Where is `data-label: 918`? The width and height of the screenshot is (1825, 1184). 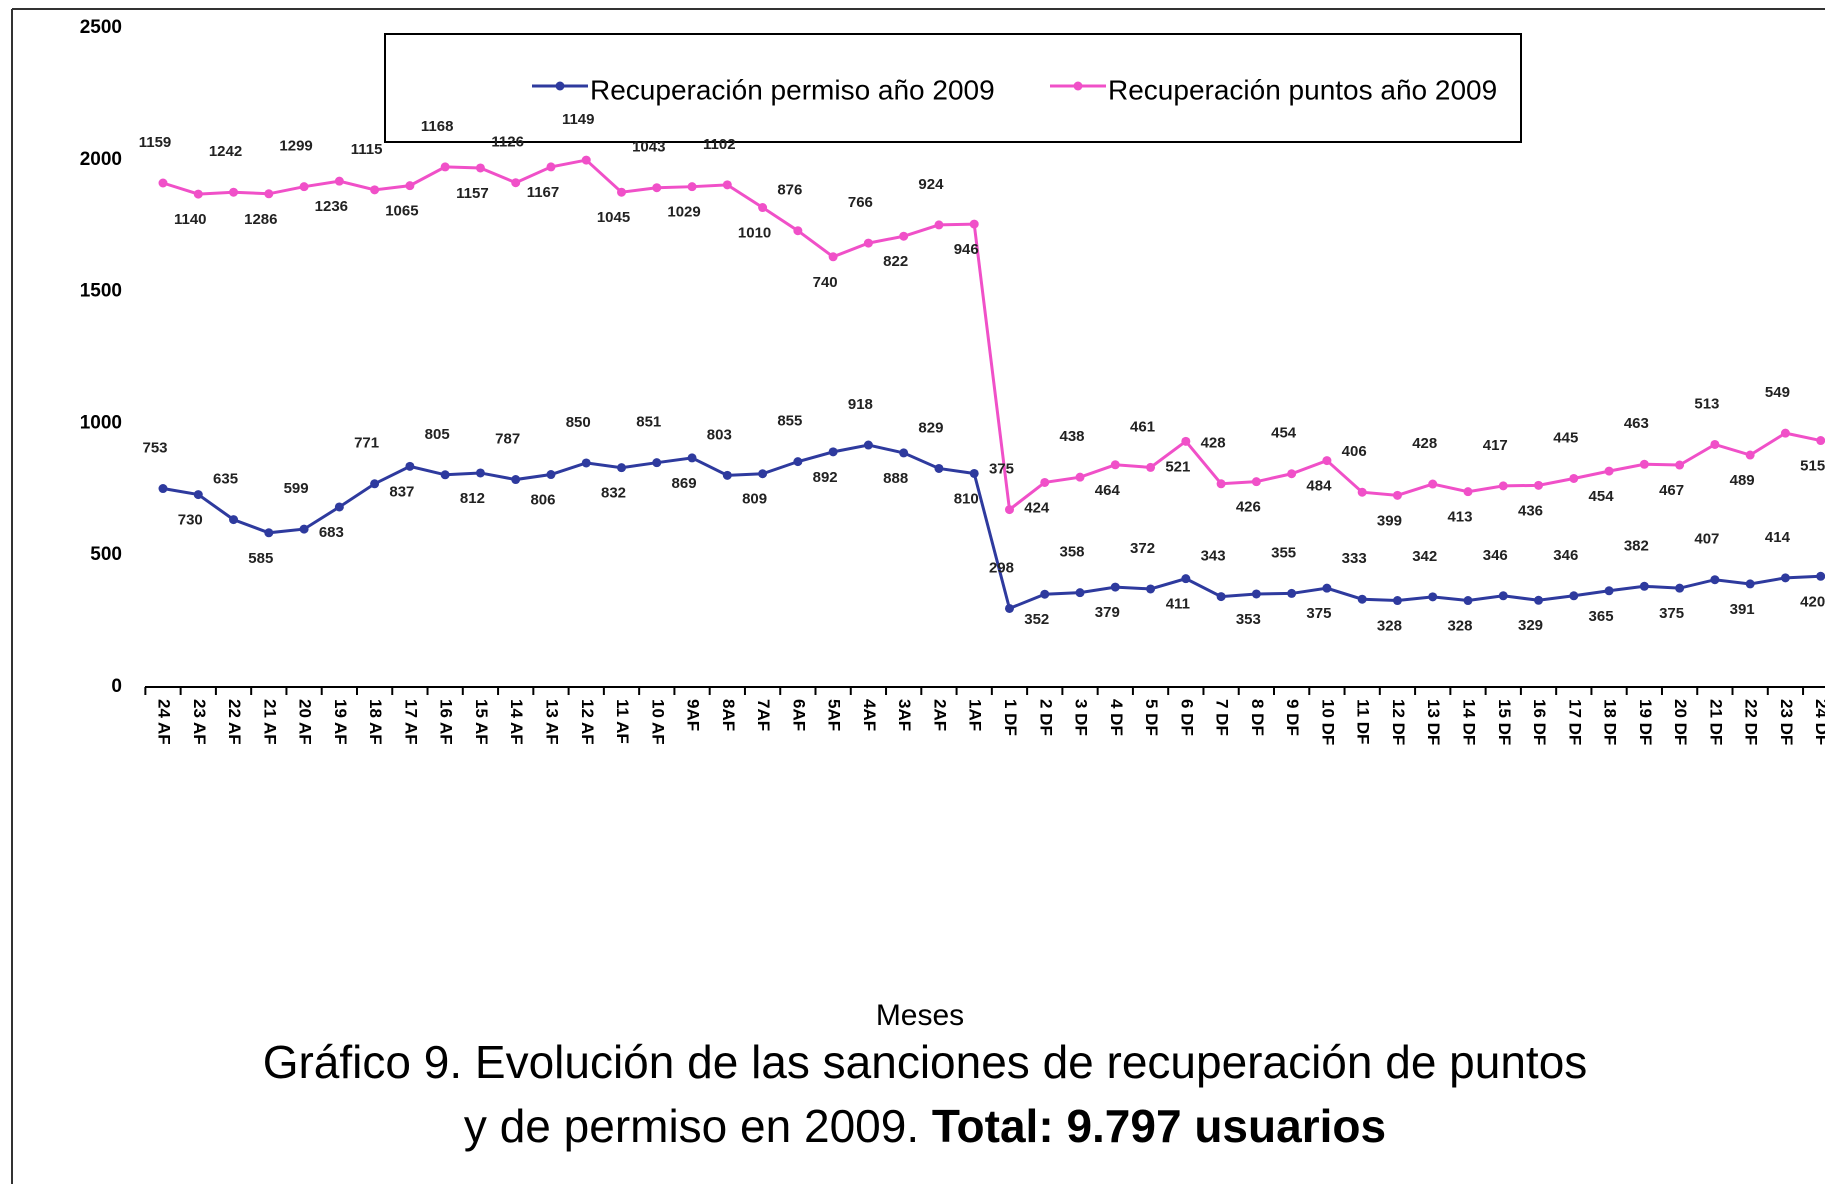
data-label: 918 is located at coordinates (860, 404).